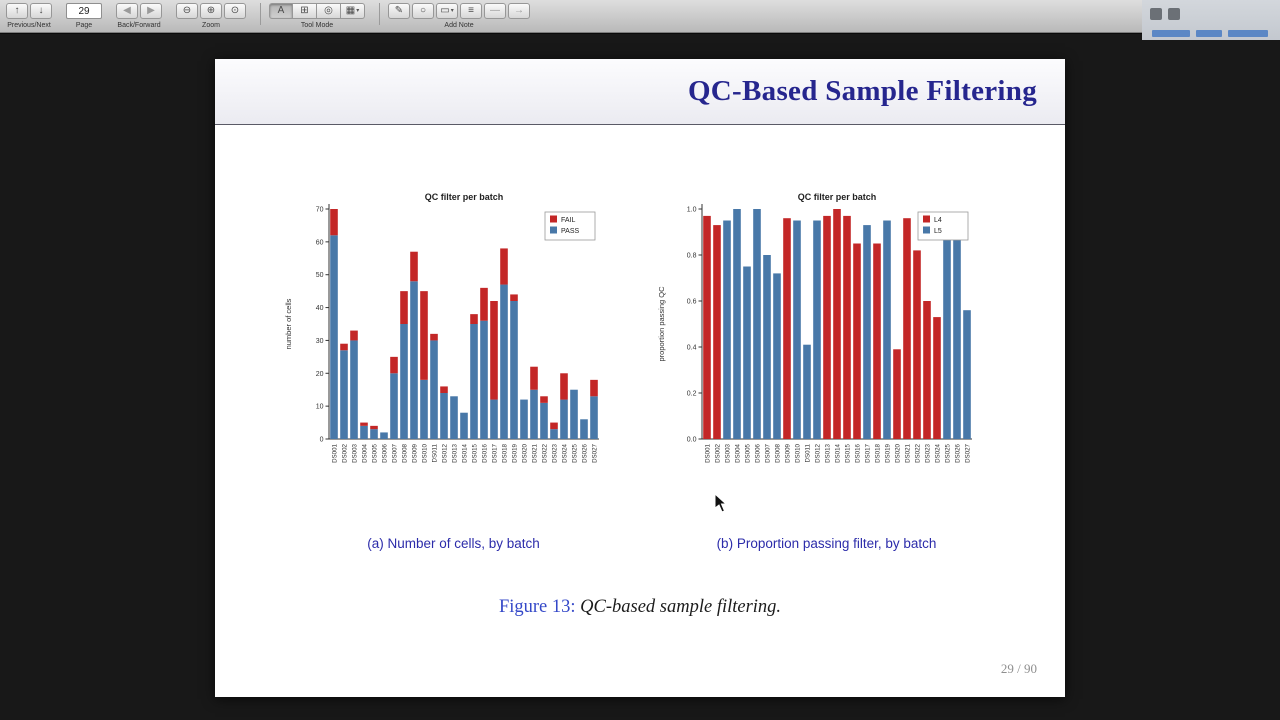  Describe the element at coordinates (211, 11) in the screenshot. I see `zoom-in-button: ⊕` at that location.